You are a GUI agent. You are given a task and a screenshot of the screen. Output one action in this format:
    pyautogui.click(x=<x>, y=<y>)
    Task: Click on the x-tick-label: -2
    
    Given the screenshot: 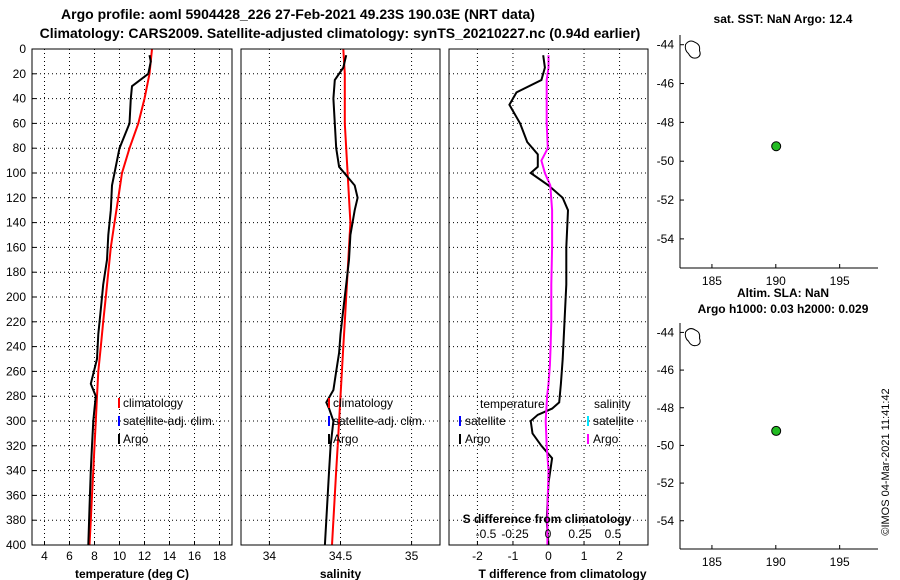 What is the action you would take?
    pyautogui.click(x=477, y=556)
    